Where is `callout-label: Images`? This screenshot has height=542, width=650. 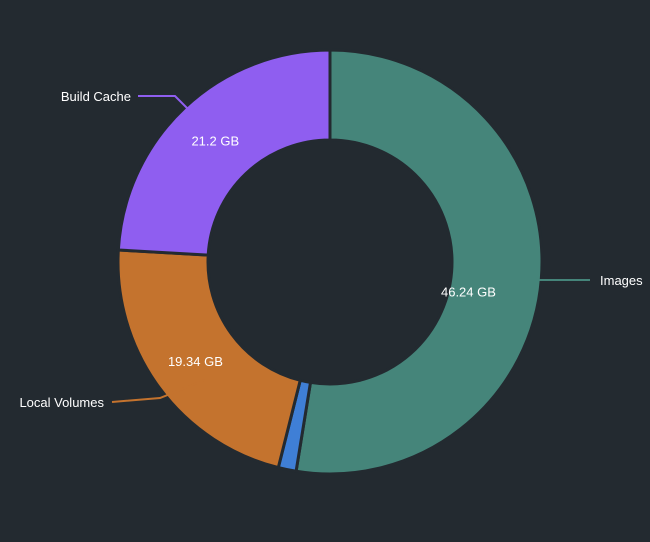
callout-label: Images is located at coordinates (621, 280).